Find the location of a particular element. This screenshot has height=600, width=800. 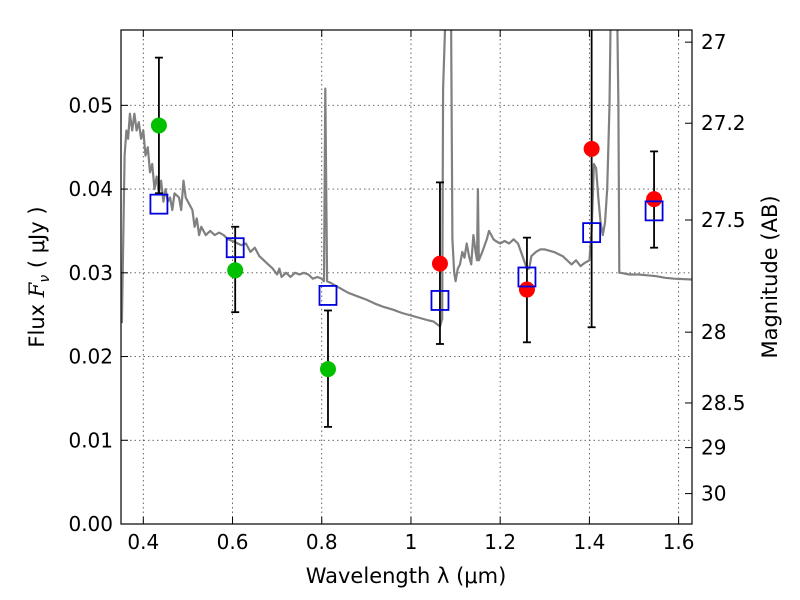

y-tick-label: 0.05 is located at coordinates (90, 105).